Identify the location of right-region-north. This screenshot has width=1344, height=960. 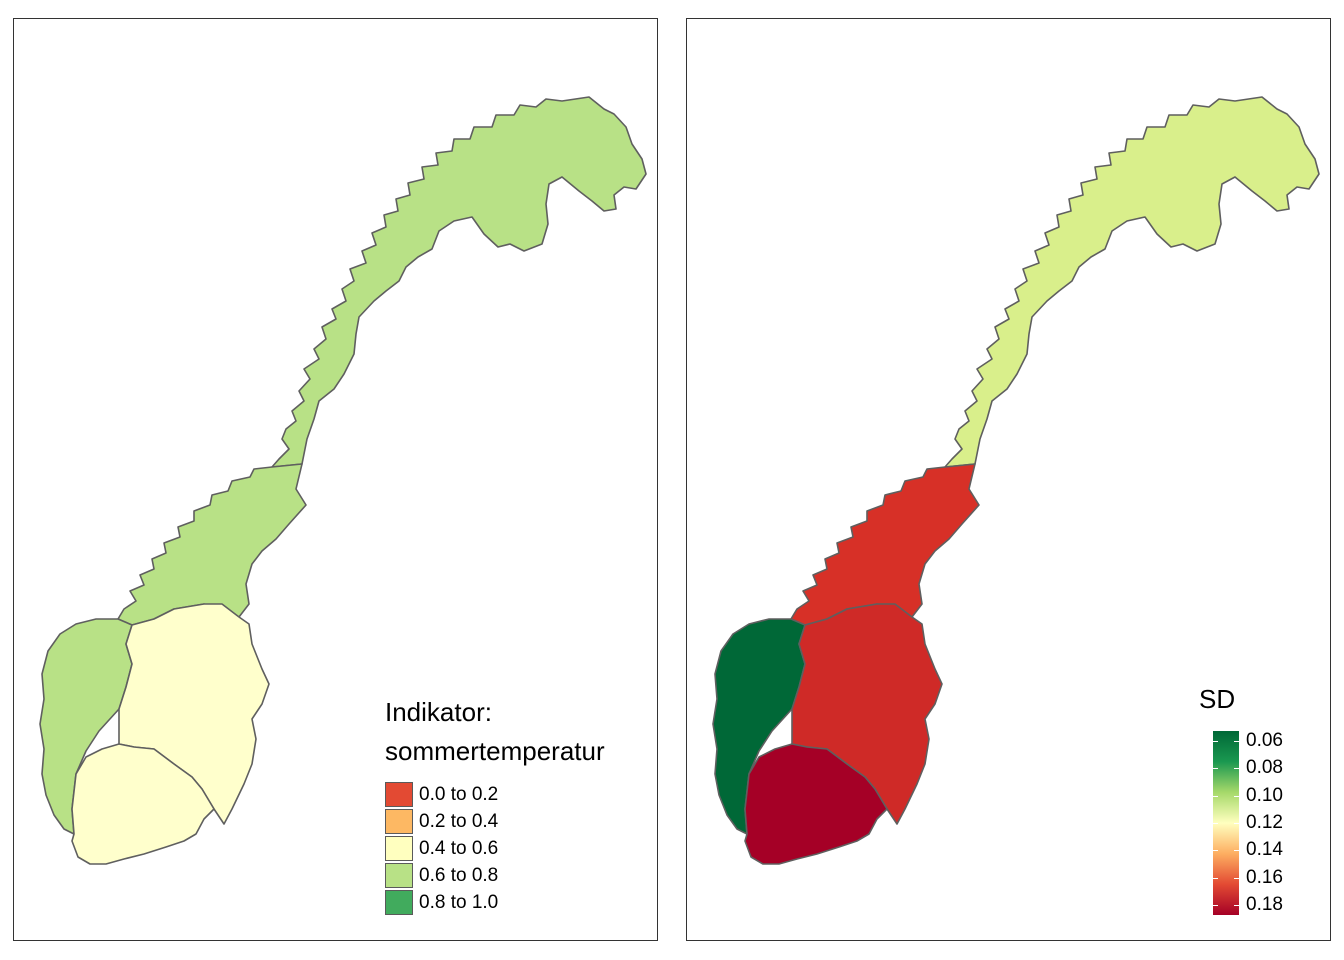
(1132, 282).